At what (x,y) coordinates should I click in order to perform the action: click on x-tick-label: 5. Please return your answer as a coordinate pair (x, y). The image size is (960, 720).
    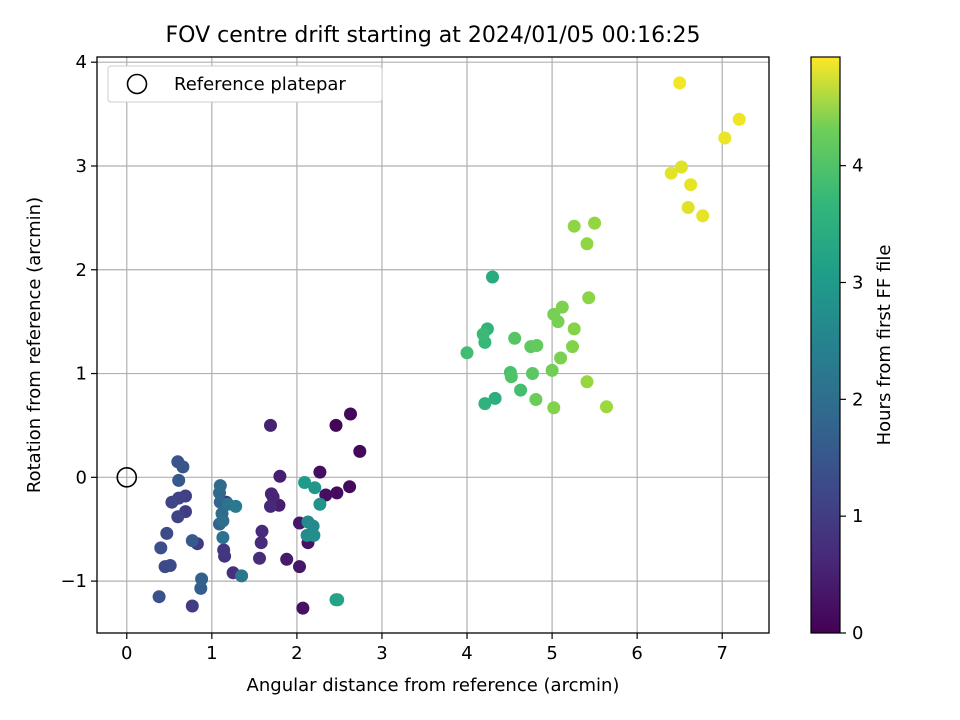
    Looking at the image, I should click on (551, 653).